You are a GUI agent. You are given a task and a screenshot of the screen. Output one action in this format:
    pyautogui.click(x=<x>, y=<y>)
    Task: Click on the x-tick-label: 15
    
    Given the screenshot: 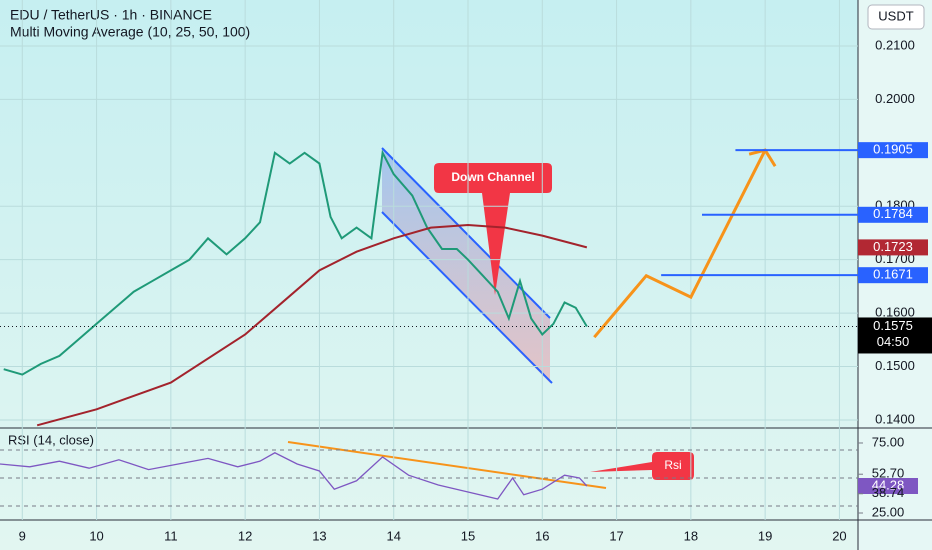 What is the action you would take?
    pyautogui.click(x=468, y=535)
    